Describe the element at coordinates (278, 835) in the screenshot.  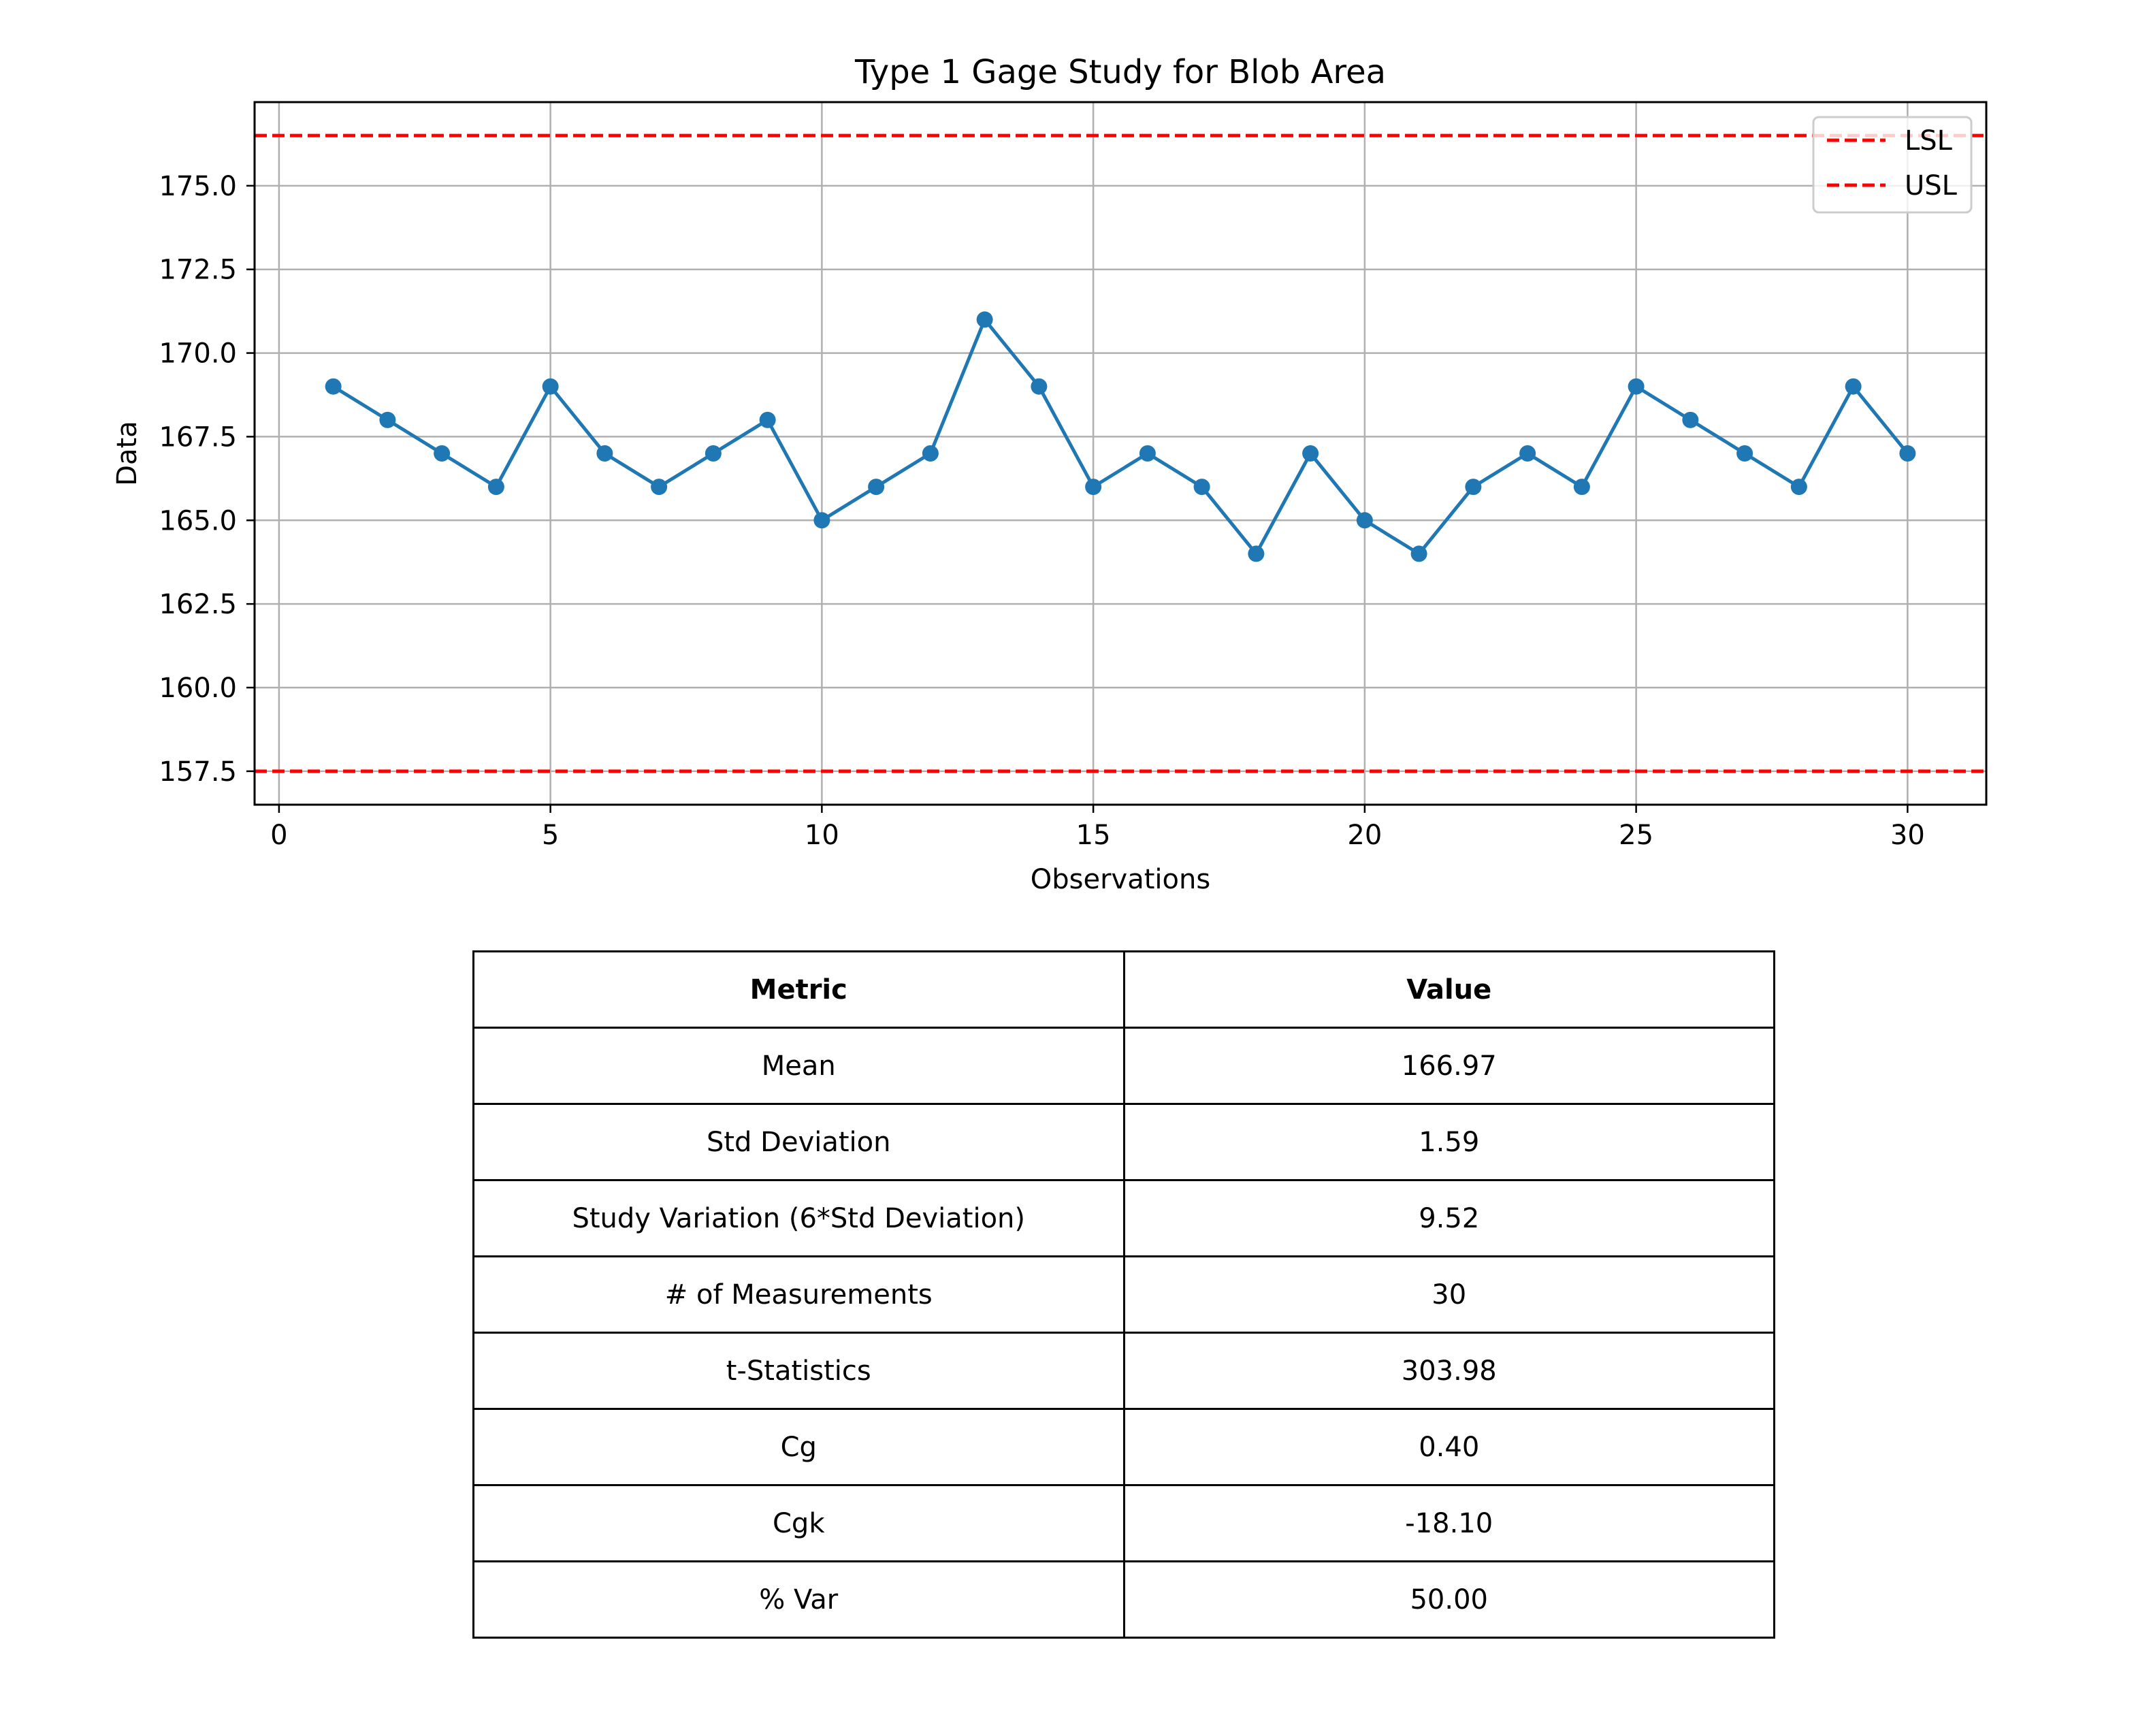
I see `x-tick-label: 0` at that location.